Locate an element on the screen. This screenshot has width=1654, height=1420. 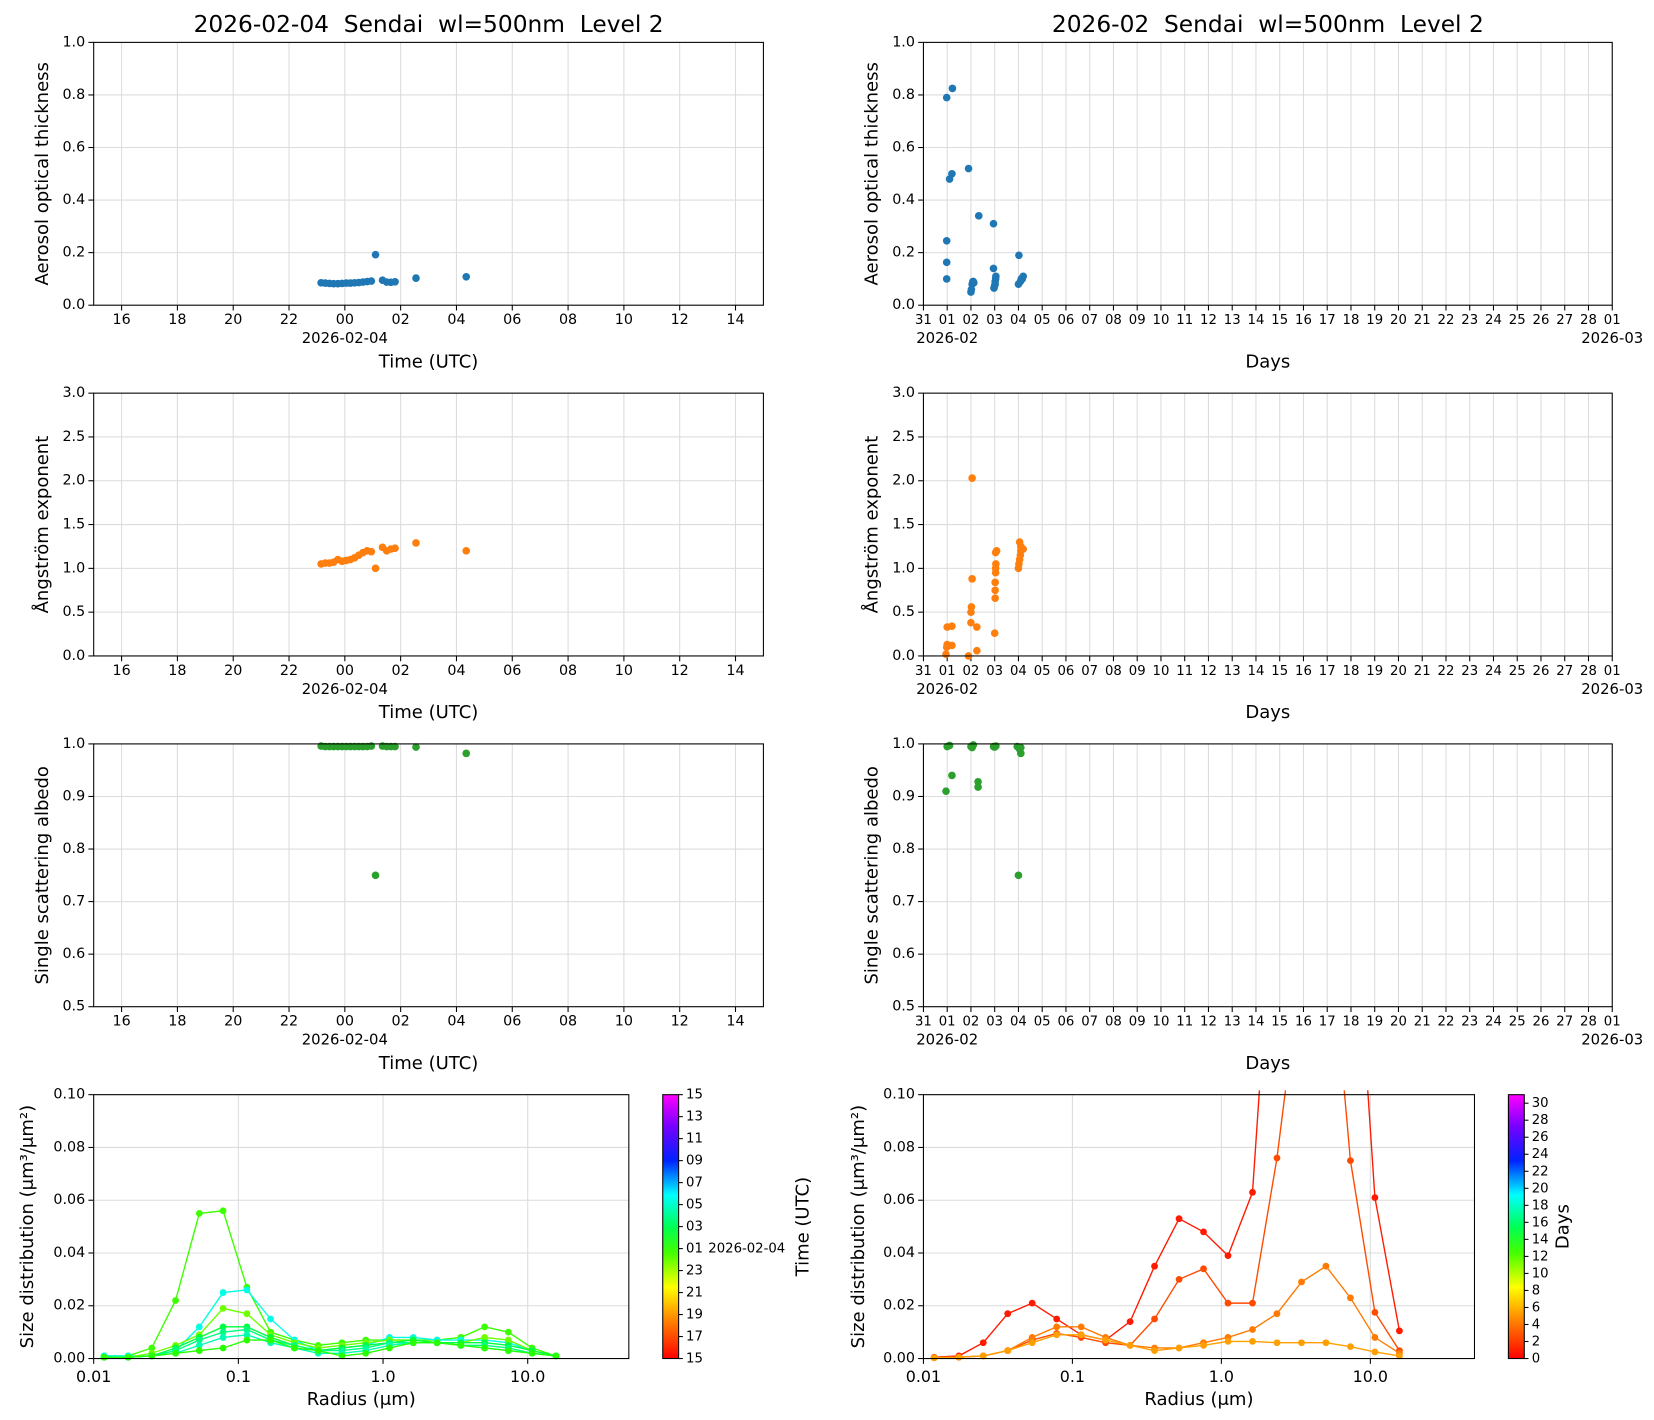
x-tick-label: 10 is located at coordinates (1161, 320).